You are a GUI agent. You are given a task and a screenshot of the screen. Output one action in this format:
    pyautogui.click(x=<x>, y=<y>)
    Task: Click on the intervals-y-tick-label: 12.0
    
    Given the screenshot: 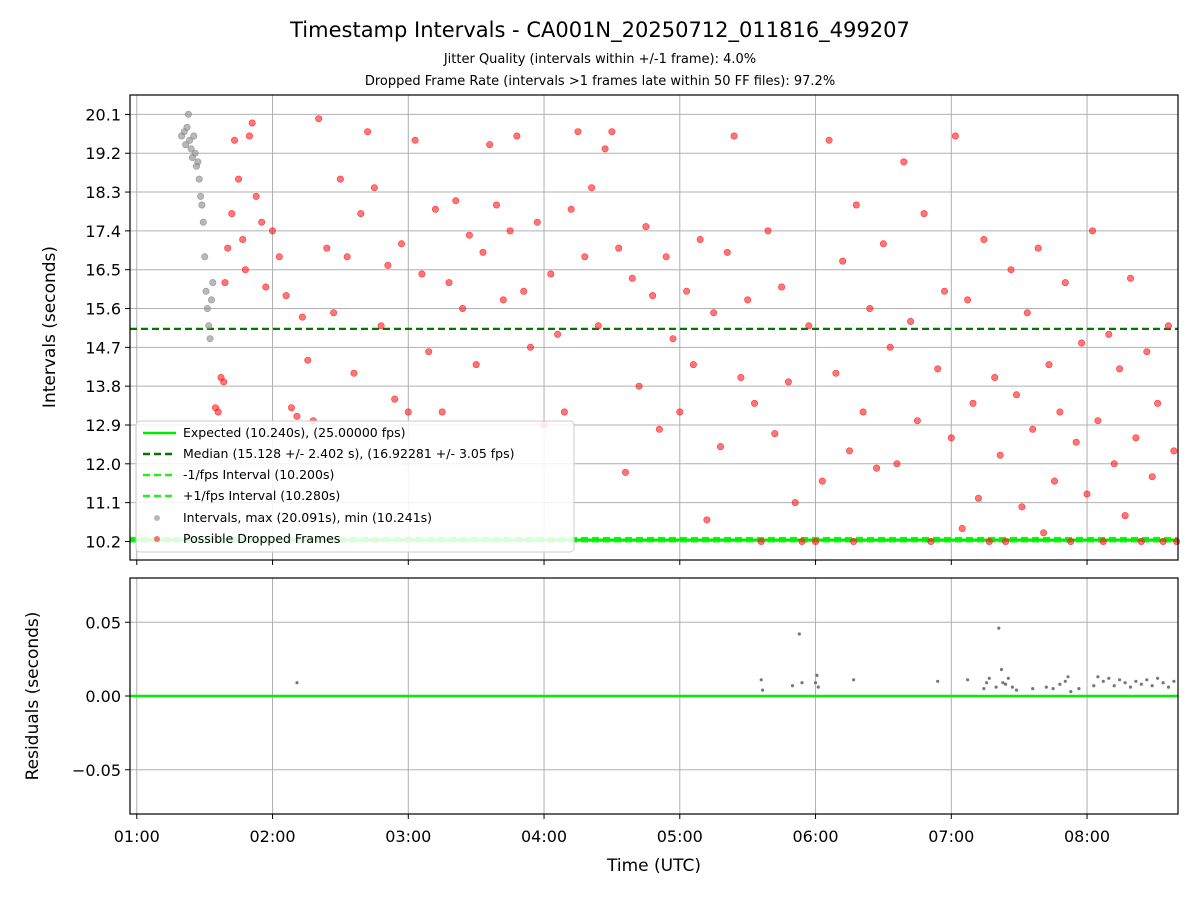 What is the action you would take?
    pyautogui.click(x=103, y=464)
    